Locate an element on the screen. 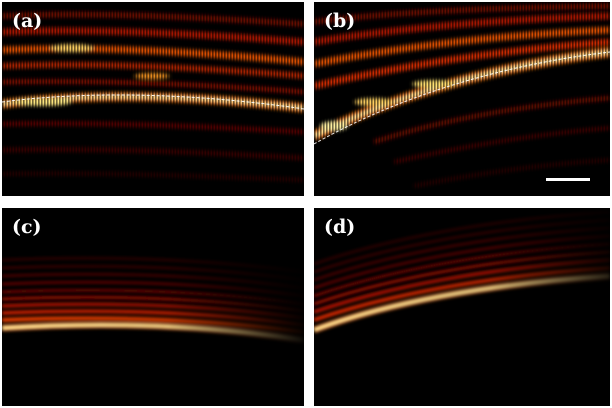  panel-b-label: (b) is located at coordinates (340, 21).